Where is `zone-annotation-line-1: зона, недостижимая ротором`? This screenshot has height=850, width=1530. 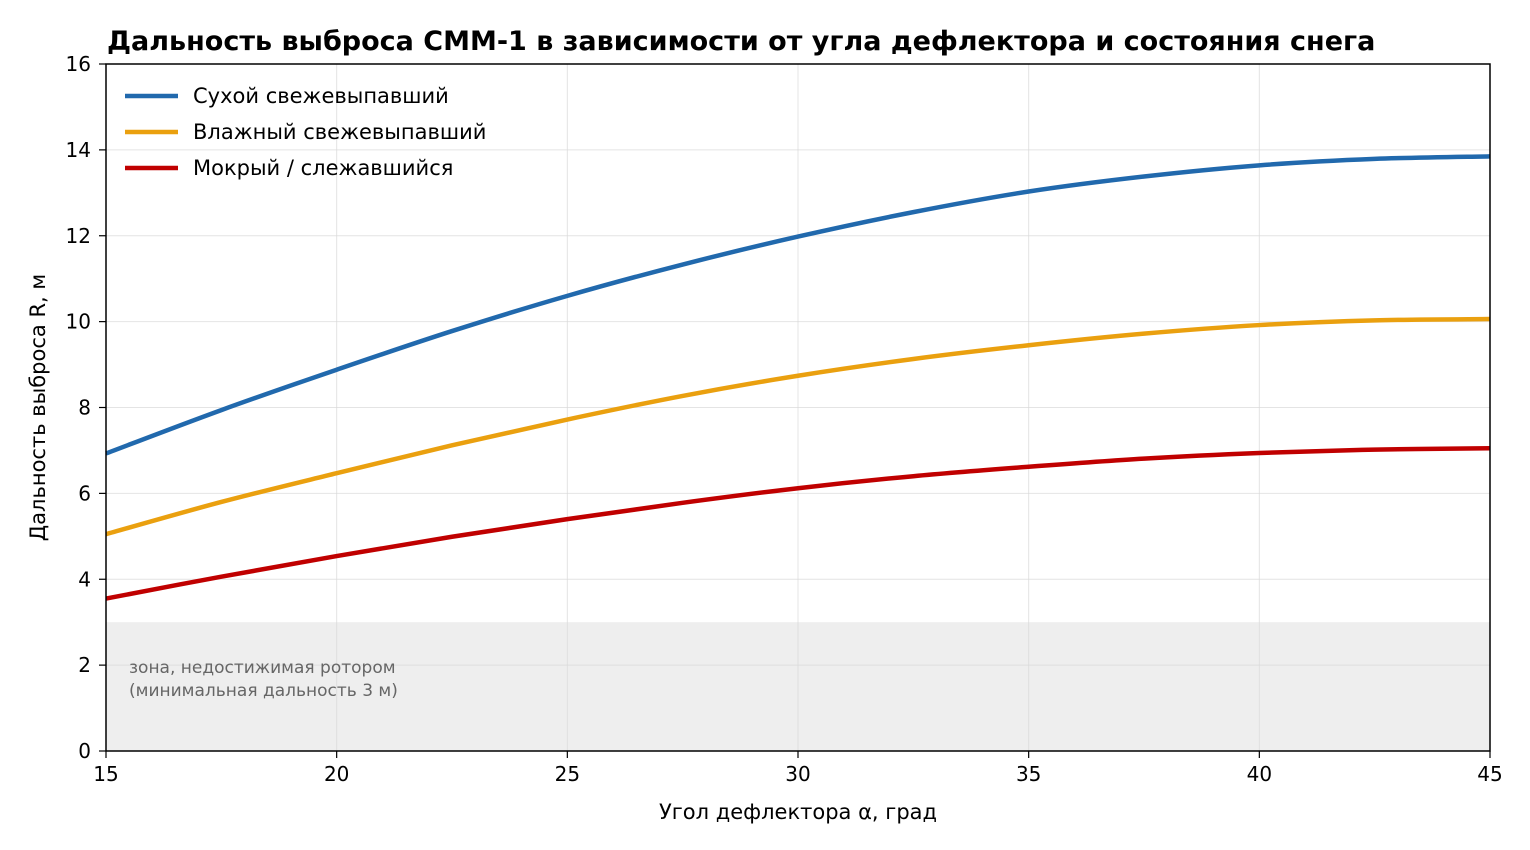
zone-annotation-line-1: зона, недостижимая ротором is located at coordinates (262, 668).